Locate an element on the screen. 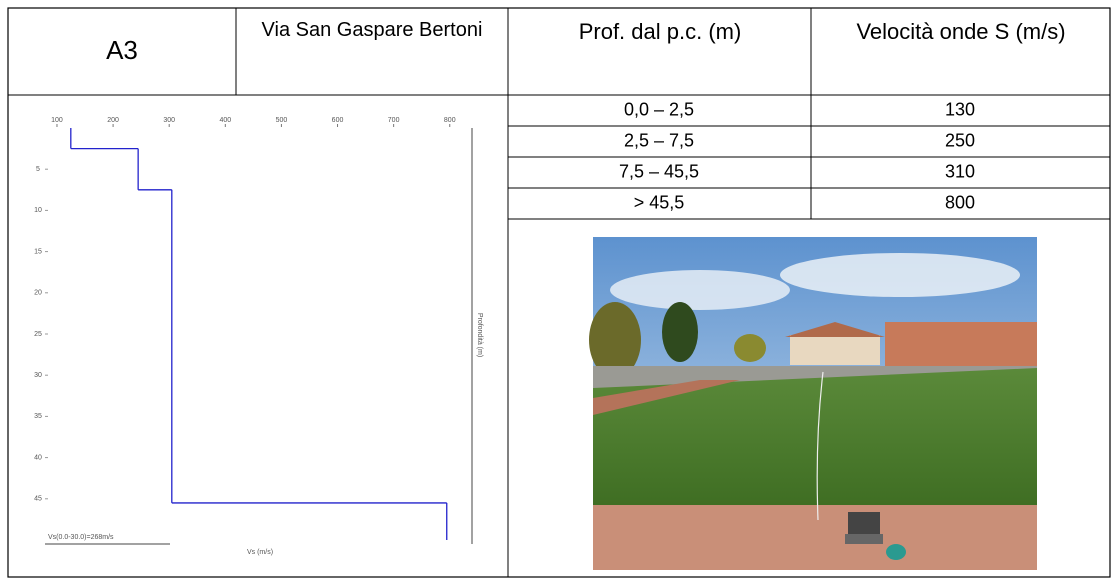  site-id: A3 is located at coordinates (122, 50).